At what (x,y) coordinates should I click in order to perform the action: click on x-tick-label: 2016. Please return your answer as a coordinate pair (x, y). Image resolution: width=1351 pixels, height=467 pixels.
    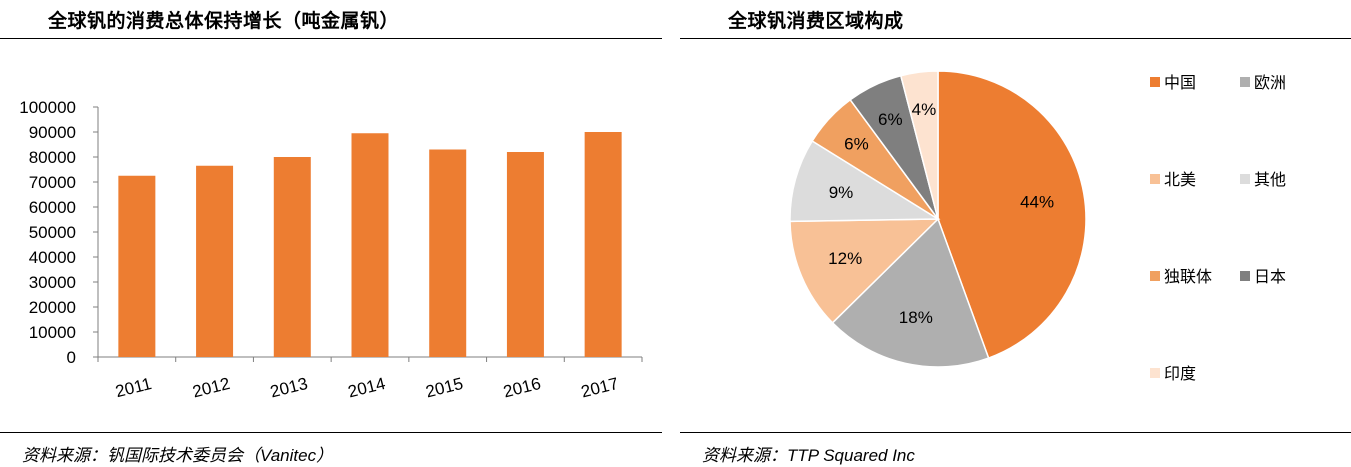
    Looking at the image, I should click on (521, 388).